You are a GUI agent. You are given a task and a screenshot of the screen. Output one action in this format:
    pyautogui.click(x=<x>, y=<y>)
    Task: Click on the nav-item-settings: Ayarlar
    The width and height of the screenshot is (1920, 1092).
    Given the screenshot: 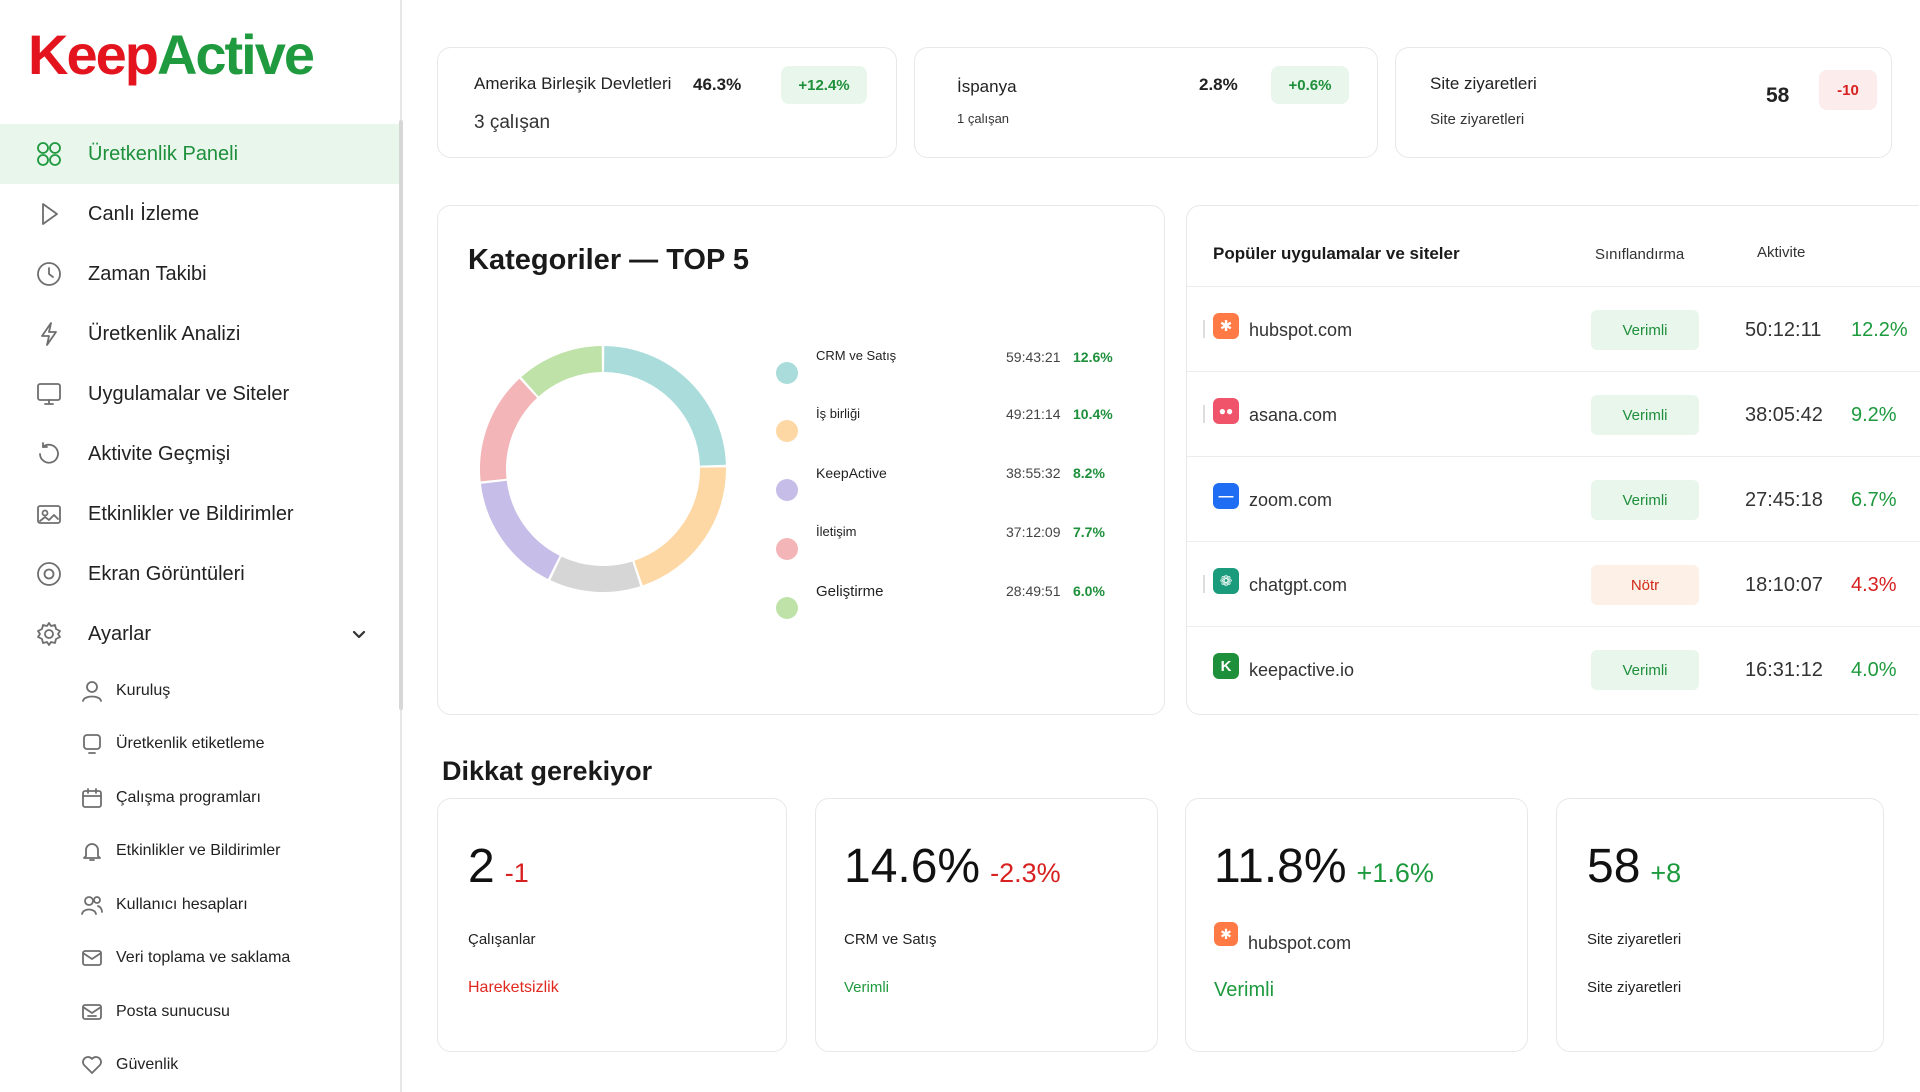 What is the action you would take?
    pyautogui.click(x=201, y=634)
    